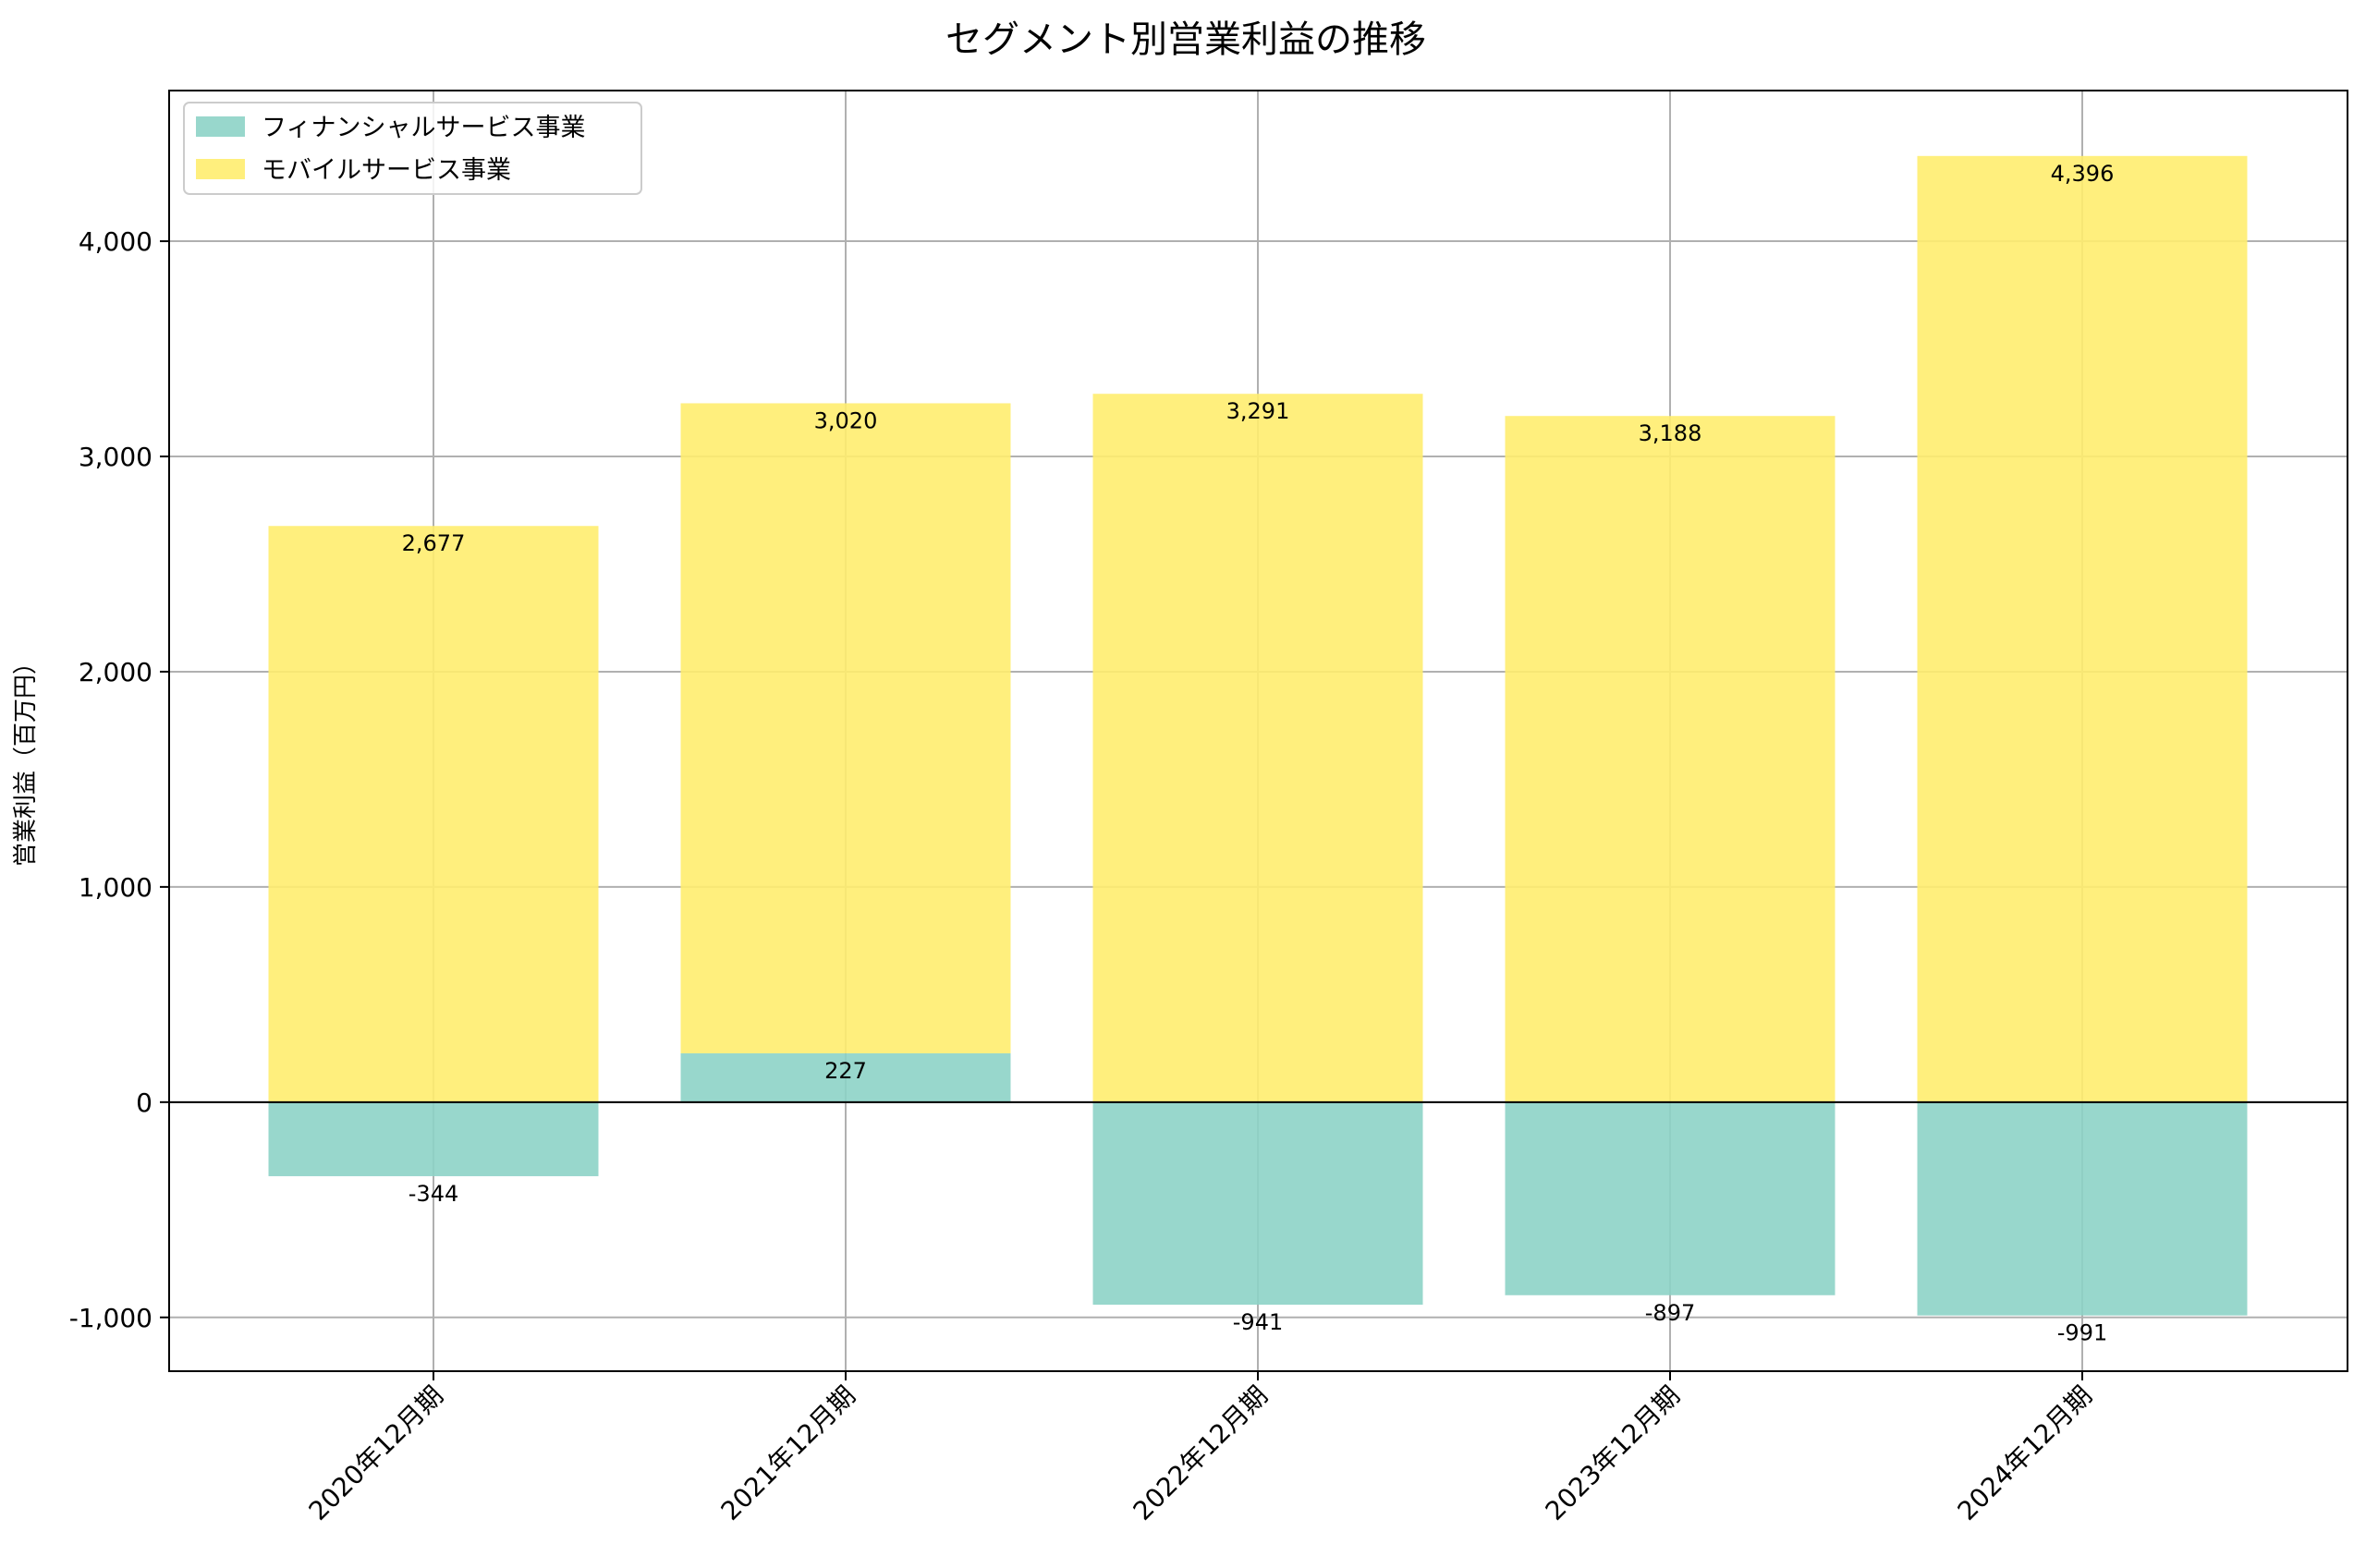 The image size is (2366, 1568). Describe the element at coordinates (788, 1453) in the screenshot. I see `x-tick-label: 2021年12月期` at that location.